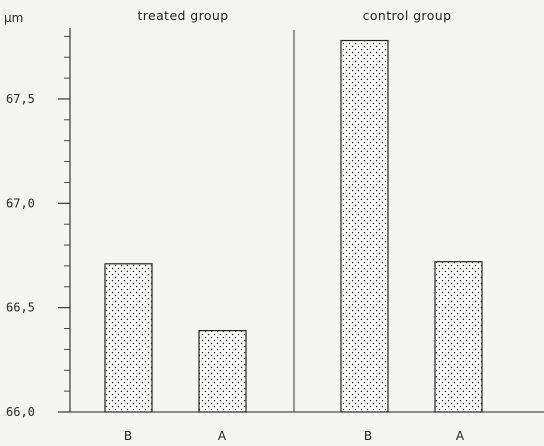 The width and height of the screenshot is (544, 446). I want to click on bar-treated-a, so click(222, 371).